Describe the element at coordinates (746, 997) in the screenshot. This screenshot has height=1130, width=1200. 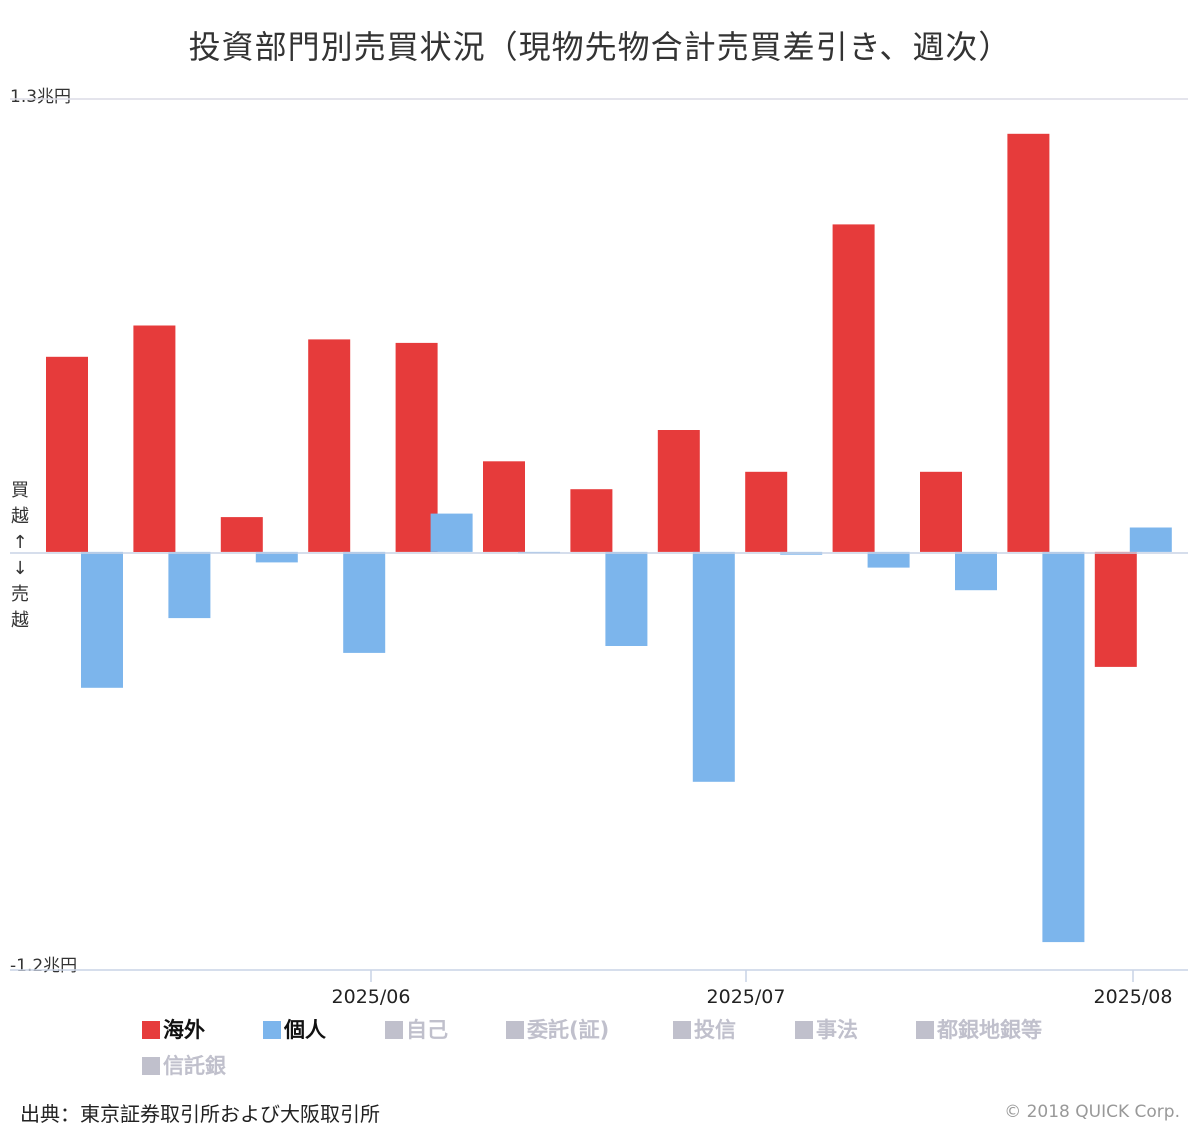
I see `x-tick-label: 2025/07` at that location.